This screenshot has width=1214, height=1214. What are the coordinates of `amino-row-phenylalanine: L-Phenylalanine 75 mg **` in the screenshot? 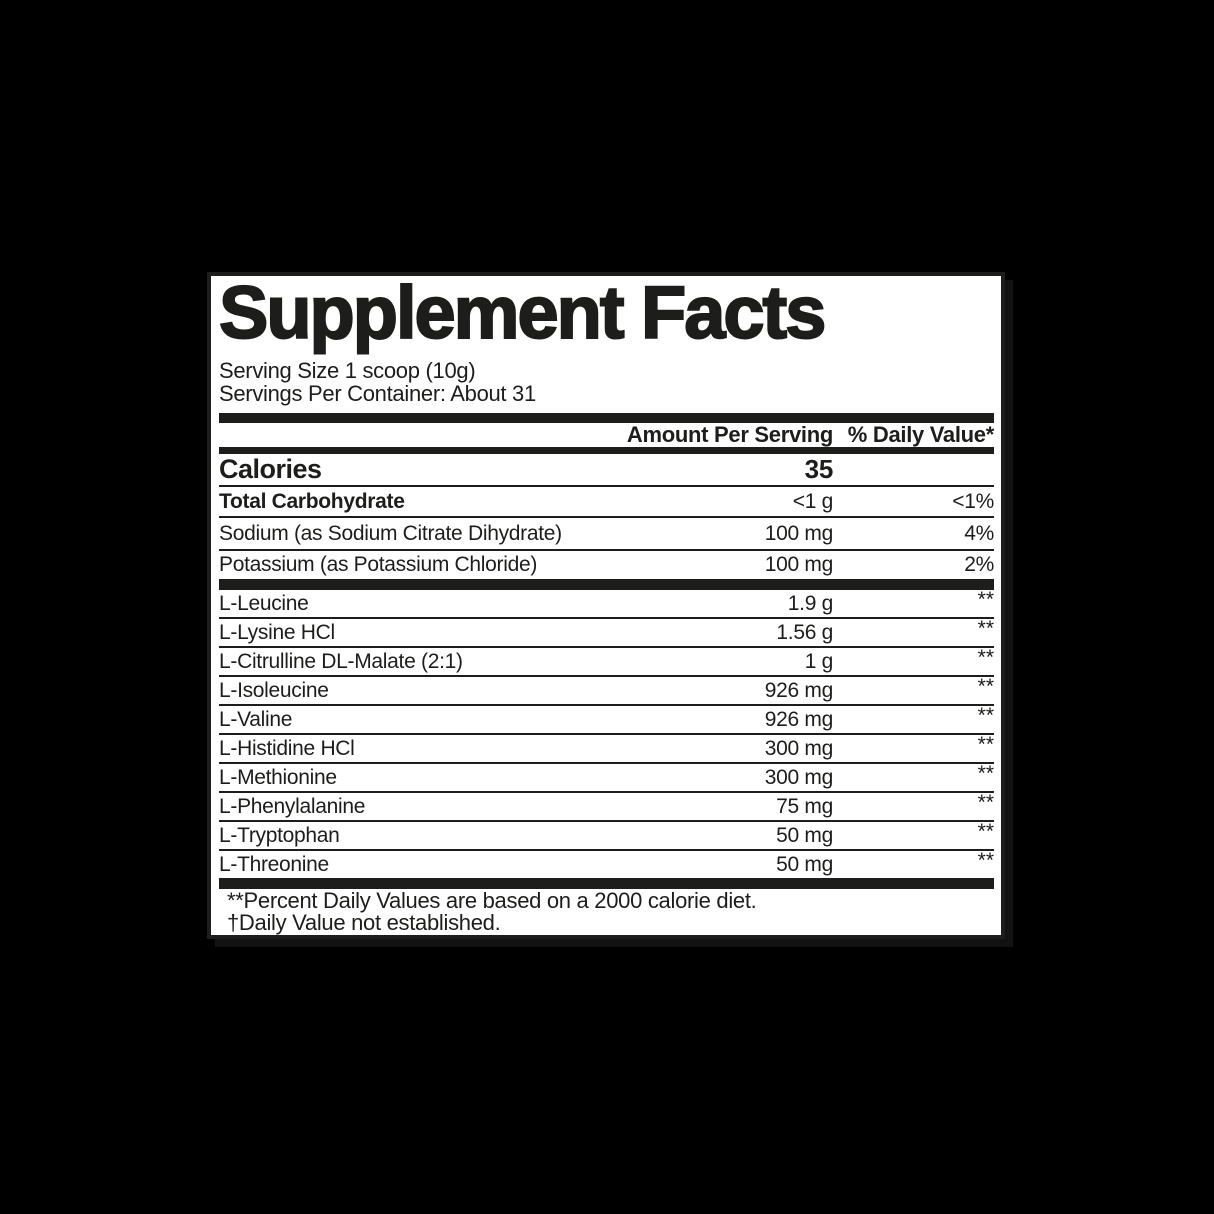 It's located at (606, 805).